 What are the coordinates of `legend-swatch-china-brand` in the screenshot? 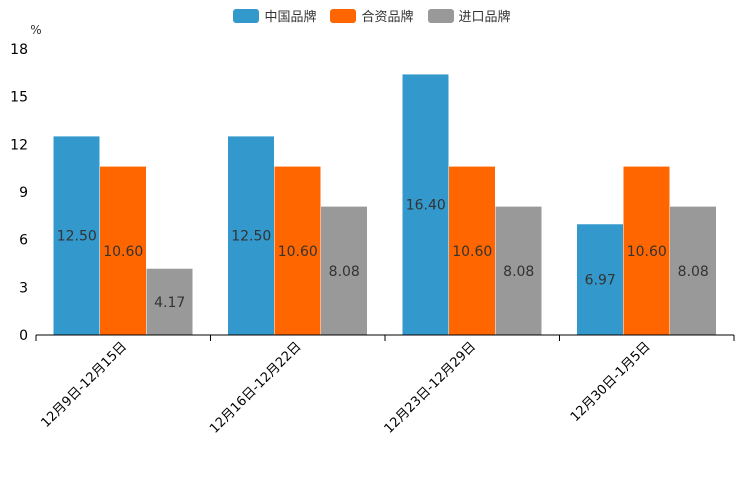 It's located at (246, 15).